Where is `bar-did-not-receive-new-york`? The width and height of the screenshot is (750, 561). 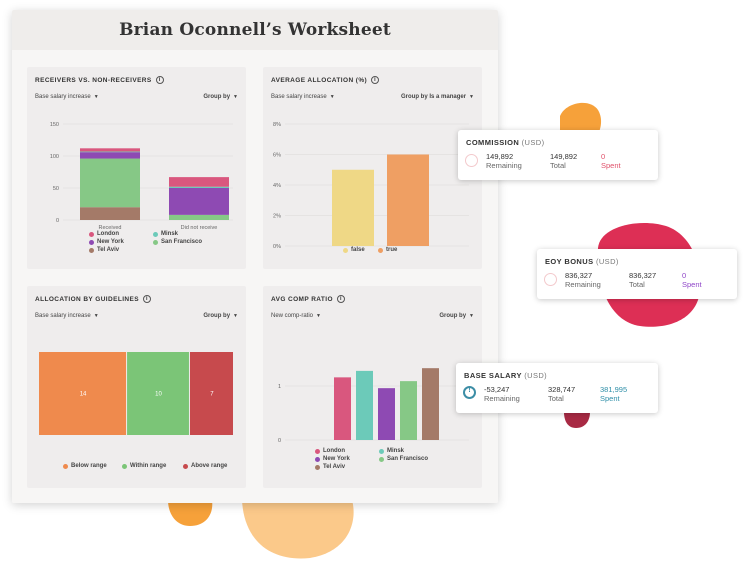
bar-did-not-receive-new-york is located at coordinates (199, 201).